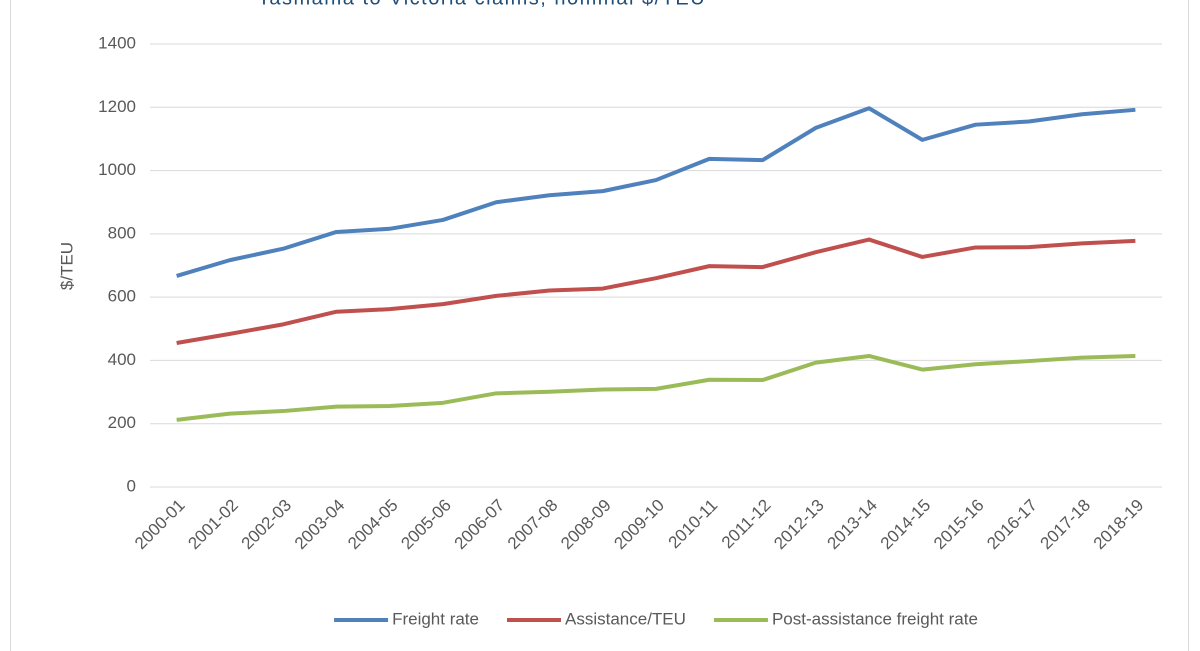 Image resolution: width=1200 pixels, height=651 pixels. Describe the element at coordinates (435, 618) in the screenshot. I see `legend-label: Freight rate` at that location.